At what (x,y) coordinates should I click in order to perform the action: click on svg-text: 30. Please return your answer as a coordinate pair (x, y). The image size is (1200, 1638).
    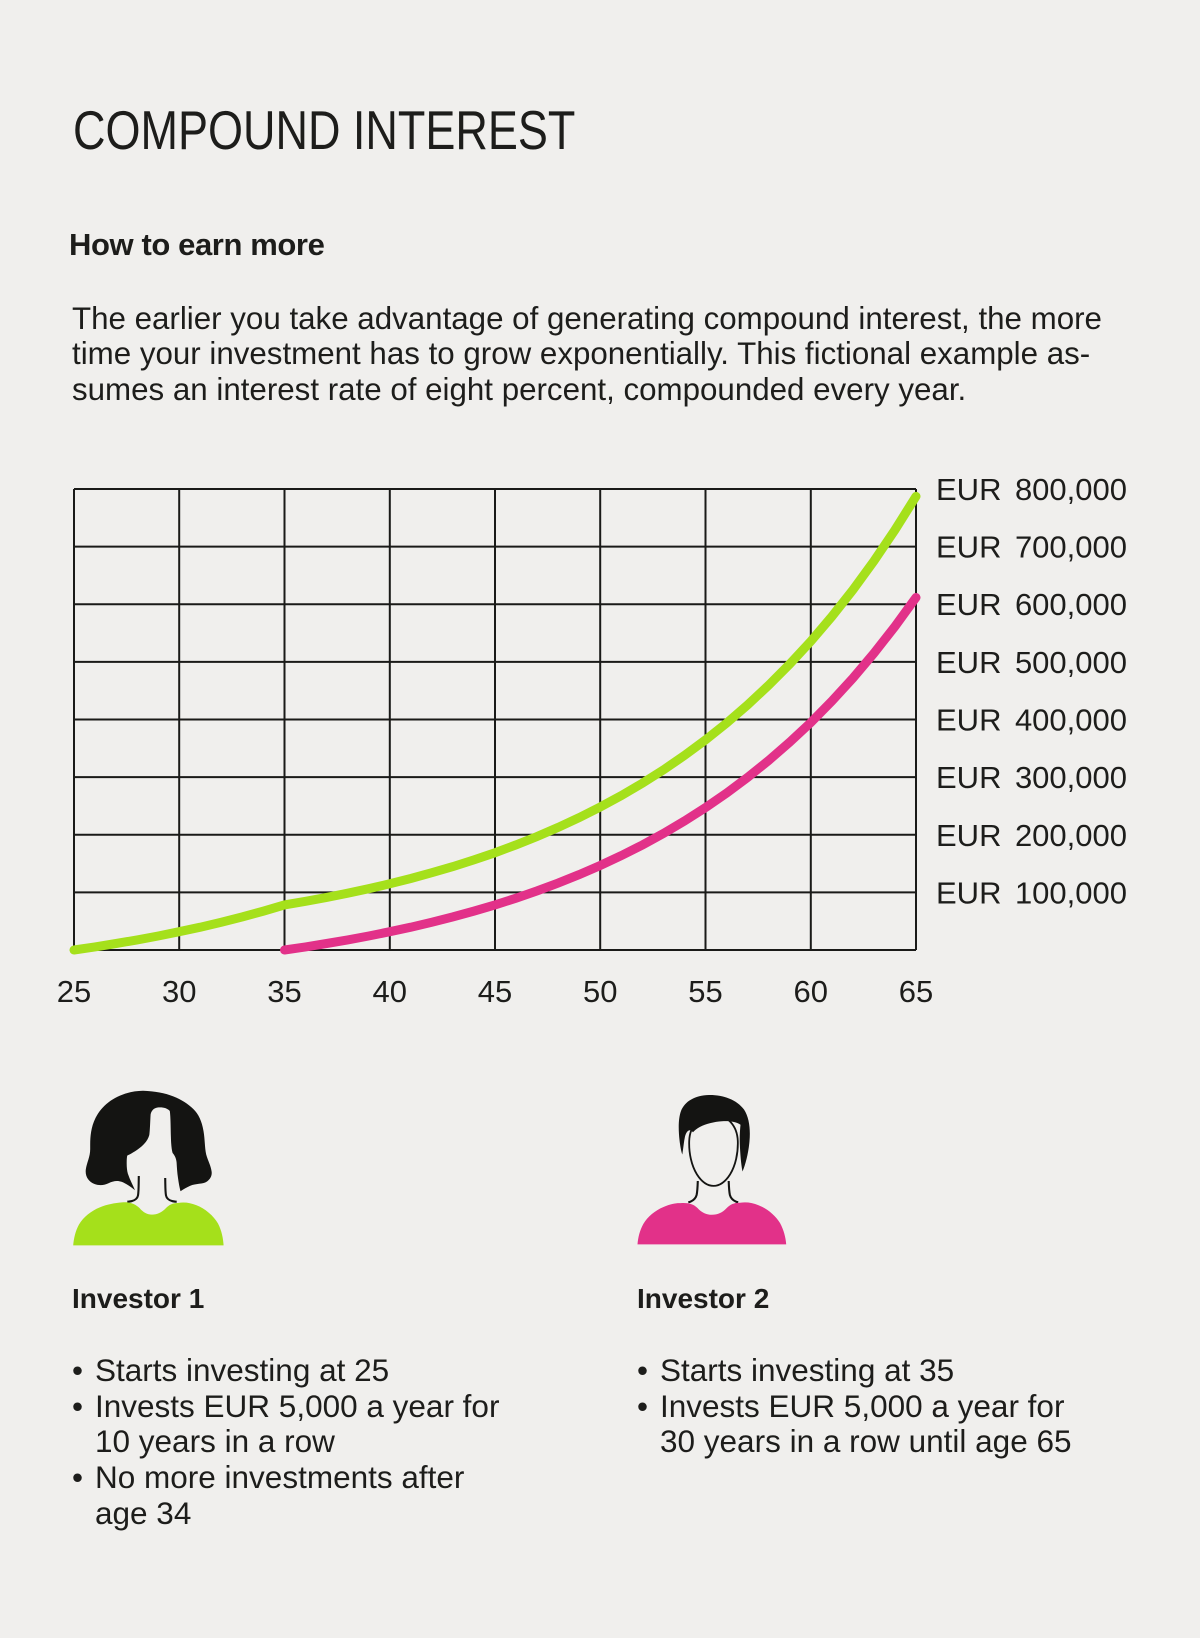
    Looking at the image, I should click on (179, 991).